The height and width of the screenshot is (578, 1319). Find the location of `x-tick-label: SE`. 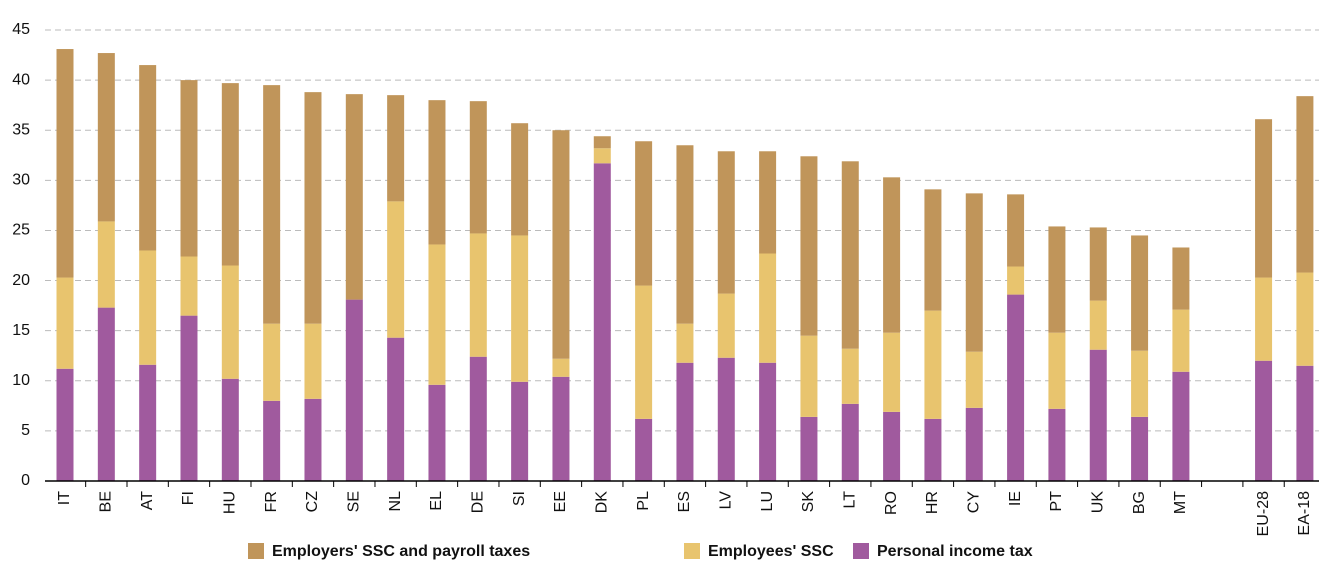

x-tick-label: SE is located at coordinates (354, 501).